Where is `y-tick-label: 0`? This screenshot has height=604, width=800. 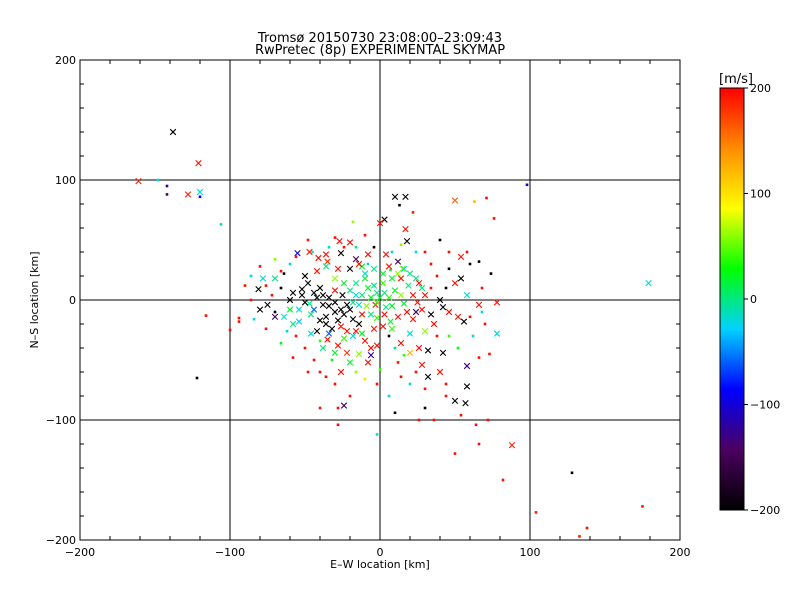 y-tick-label: 0 is located at coordinates (72, 300).